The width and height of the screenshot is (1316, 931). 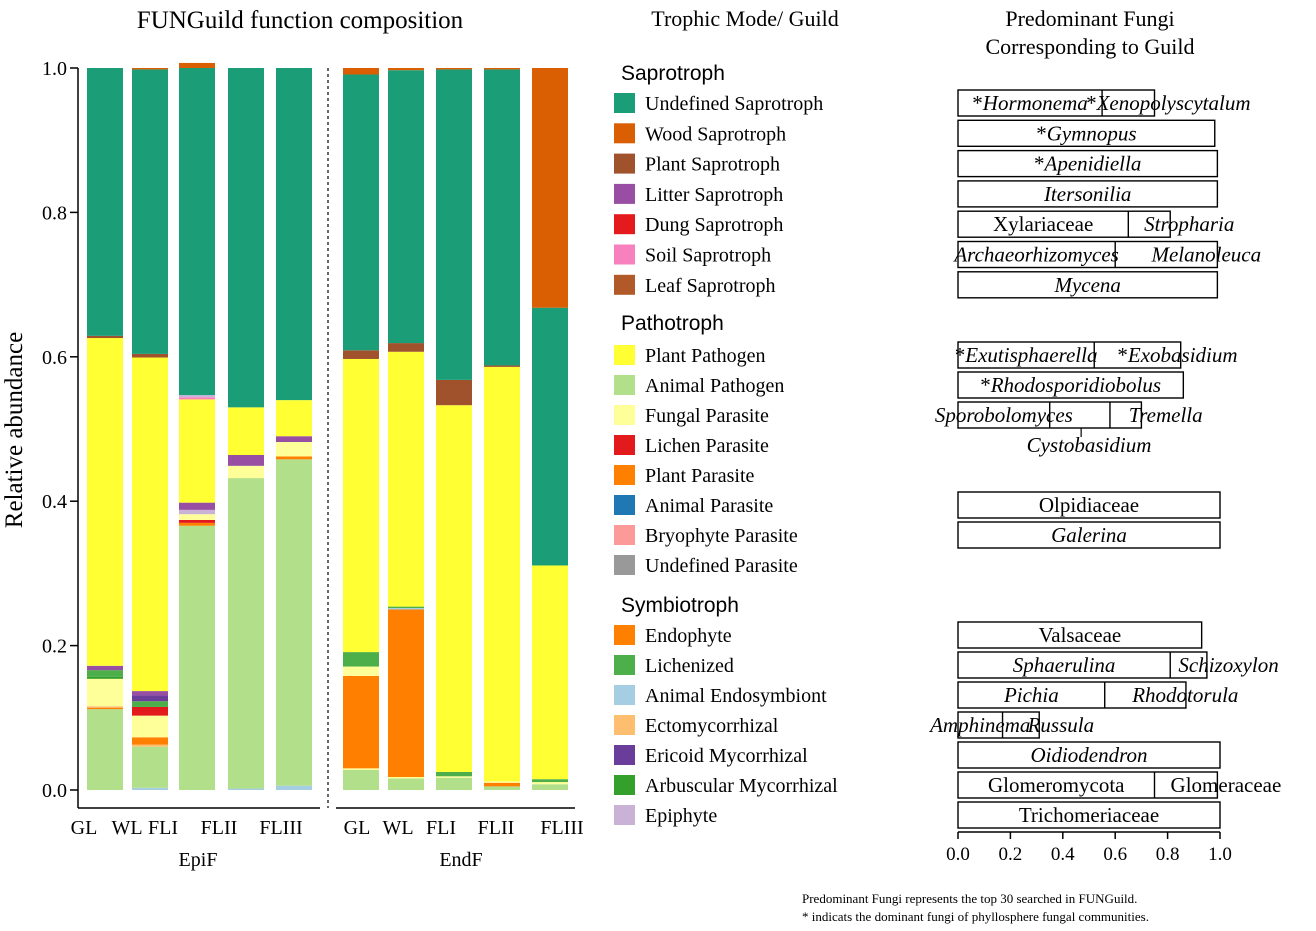 What do you see at coordinates (150, 698) in the screenshot?
I see `bar-segment-ericoid-mycorrhizal` at bounding box center [150, 698].